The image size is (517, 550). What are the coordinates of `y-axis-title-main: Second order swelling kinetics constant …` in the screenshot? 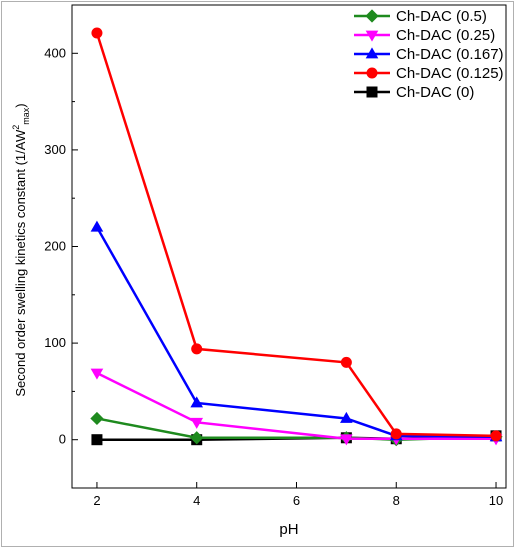 It's located at (20, 263).